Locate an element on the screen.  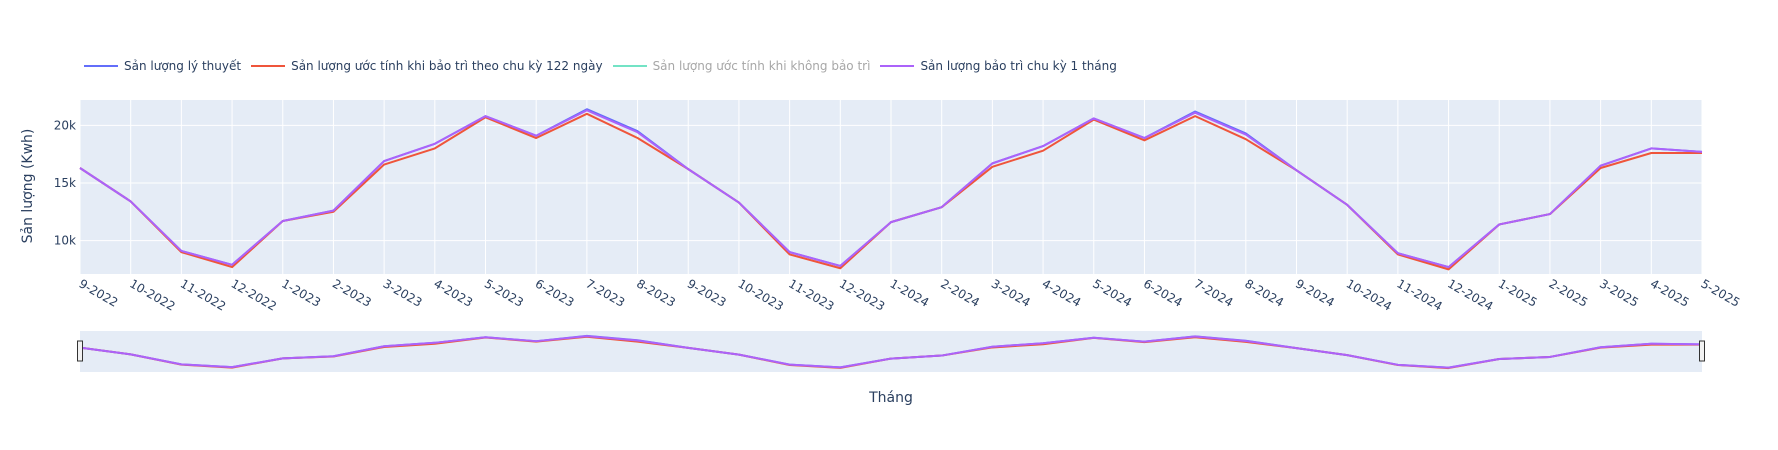
x-tick-label: 2-2025 is located at coordinates (1568, 292).